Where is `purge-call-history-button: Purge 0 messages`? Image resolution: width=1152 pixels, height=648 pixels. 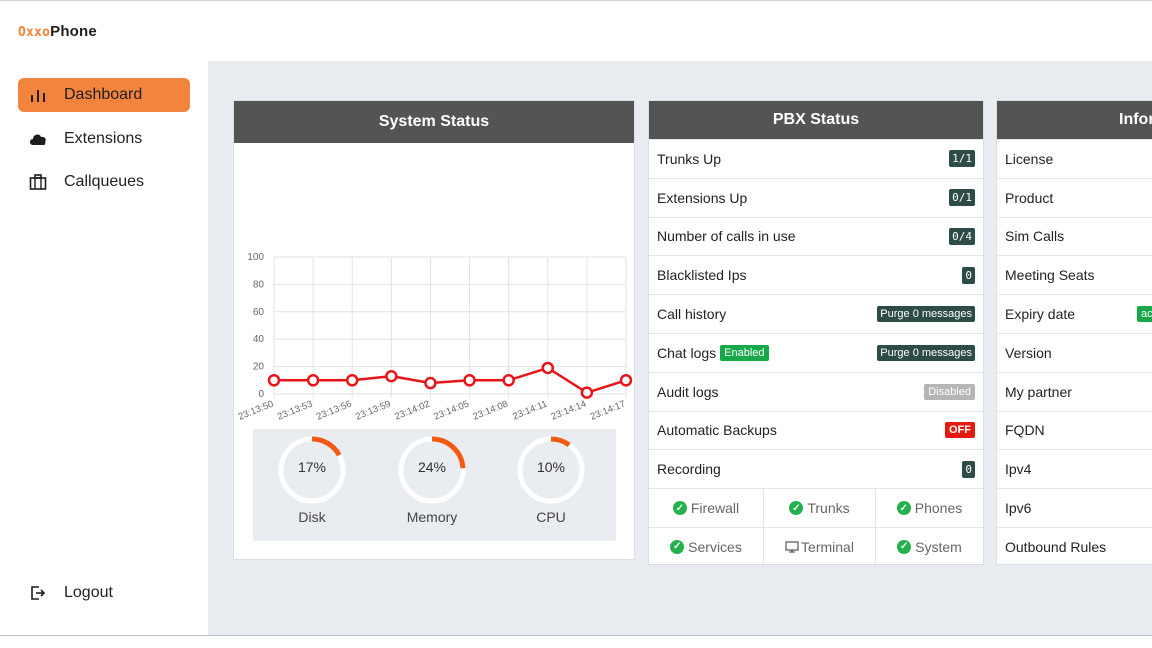 purge-call-history-button: Purge 0 messages is located at coordinates (926, 314).